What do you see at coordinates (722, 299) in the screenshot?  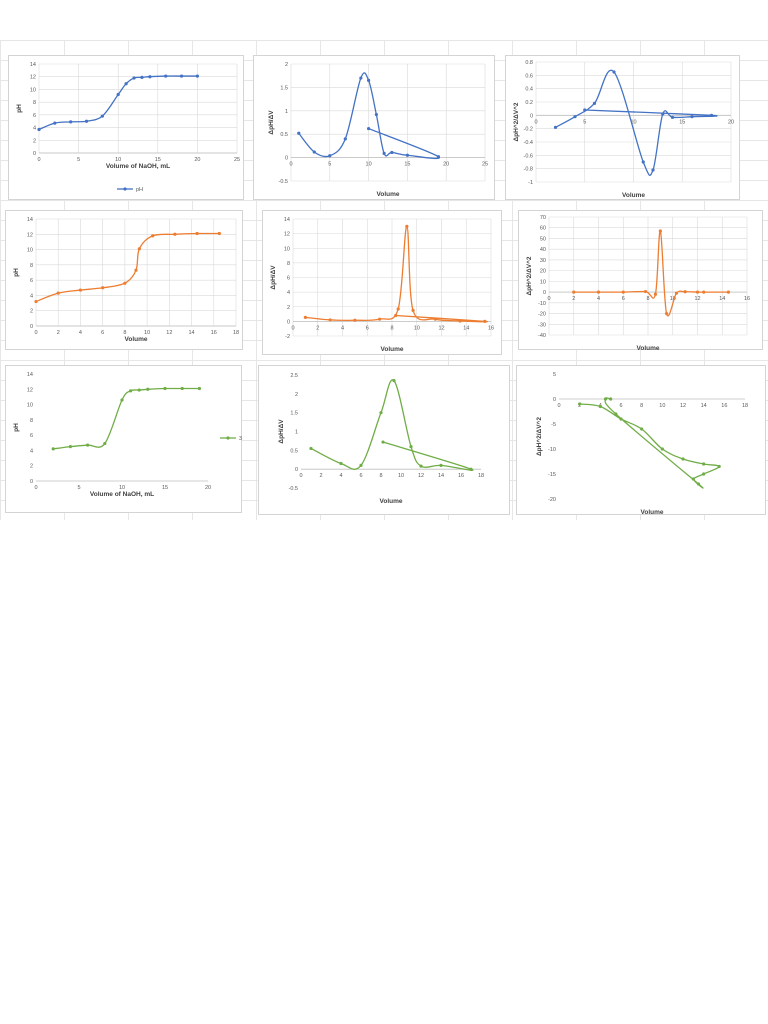 I see `x-tick-label: 14` at bounding box center [722, 299].